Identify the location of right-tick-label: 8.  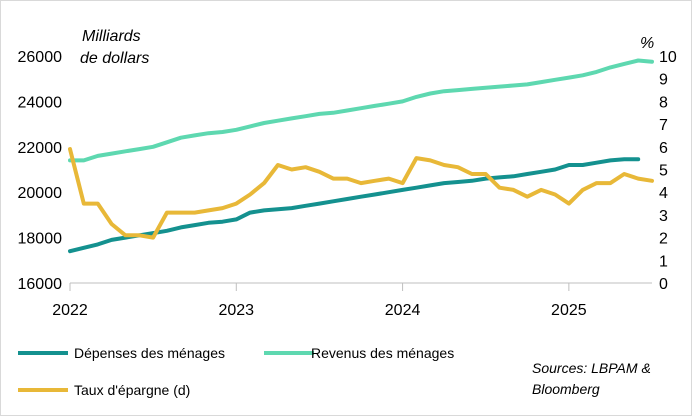
(663, 102).